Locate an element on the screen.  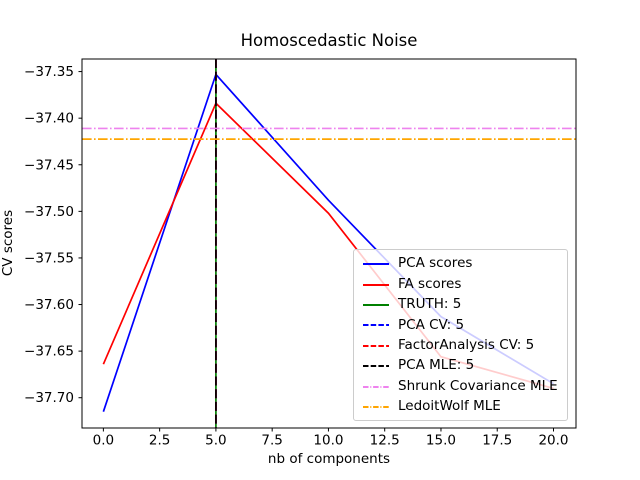
x-tick-label: 17.5 is located at coordinates (497, 441).